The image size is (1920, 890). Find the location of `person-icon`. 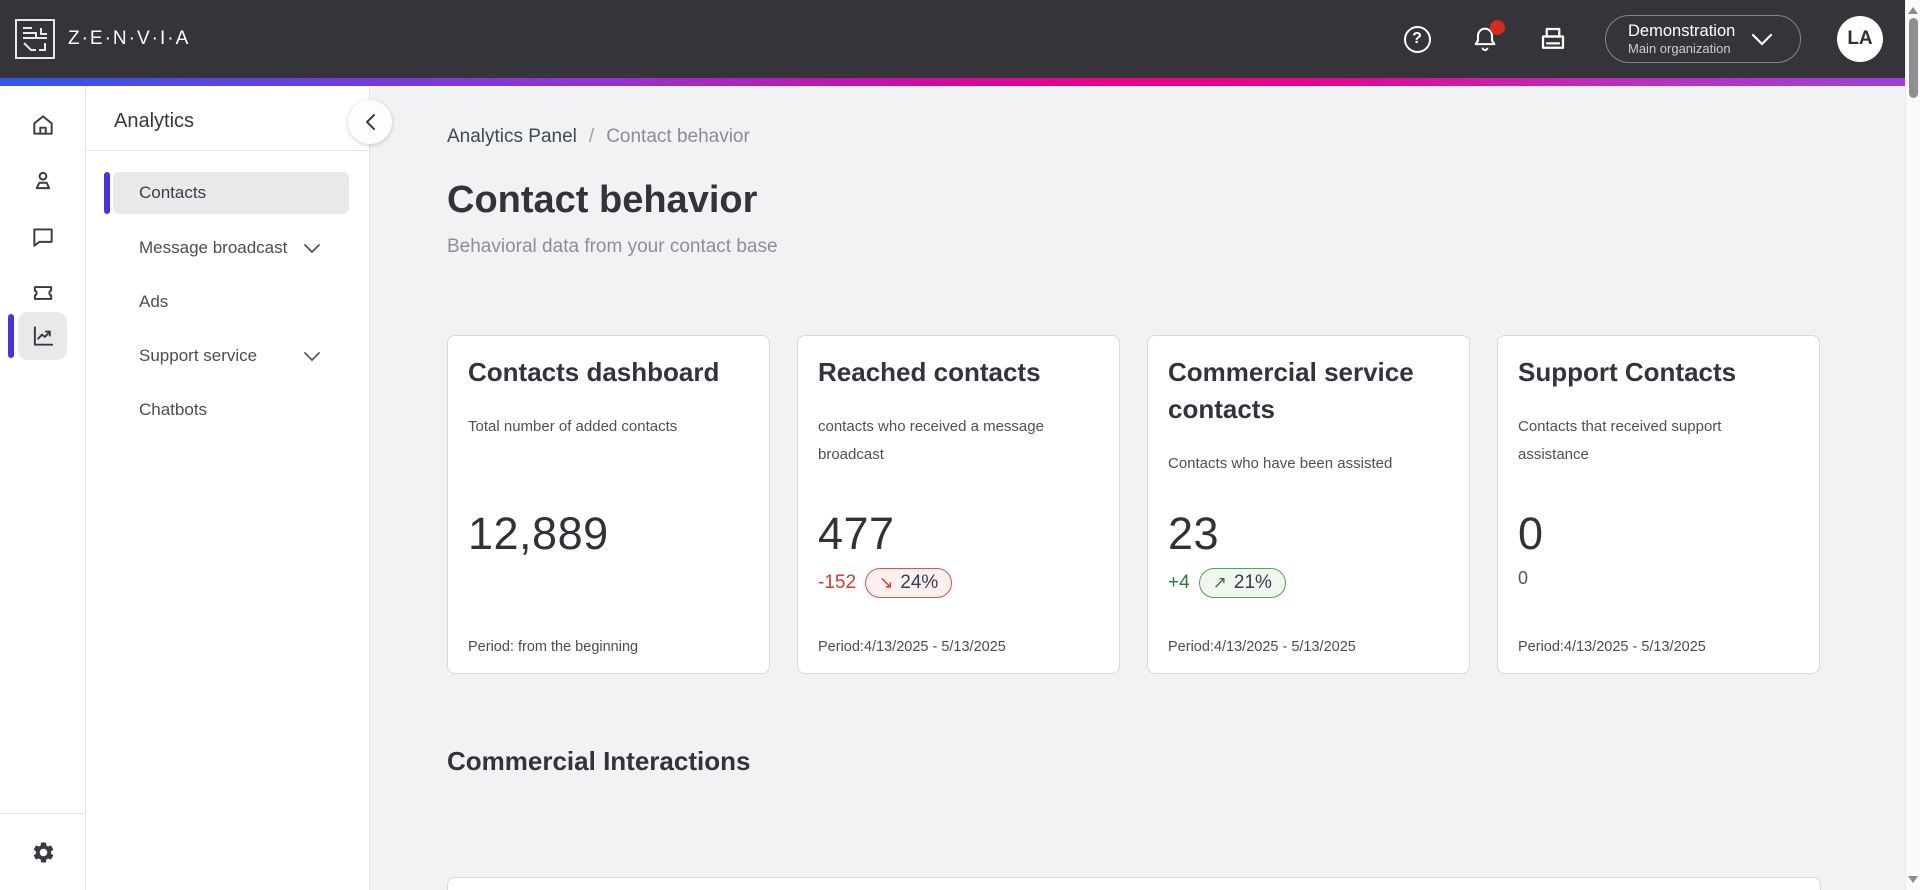

person-icon is located at coordinates (43, 180).